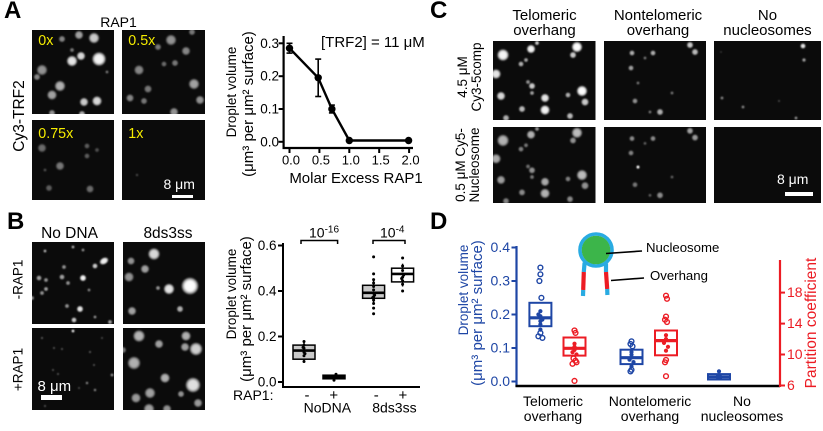 Image resolution: width=823 pixels, height=431 pixels. I want to click on svg-text: RAP1:, so click(253, 395).